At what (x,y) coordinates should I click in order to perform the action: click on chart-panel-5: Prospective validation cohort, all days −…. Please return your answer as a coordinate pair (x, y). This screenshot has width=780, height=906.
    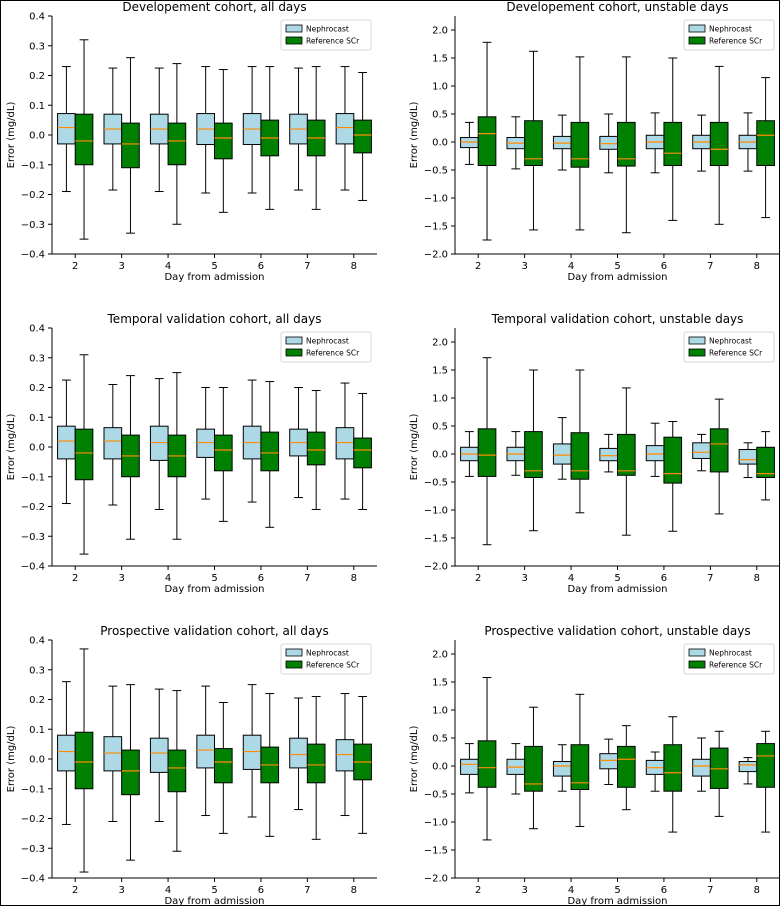
    Looking at the image, I should click on (191, 765).